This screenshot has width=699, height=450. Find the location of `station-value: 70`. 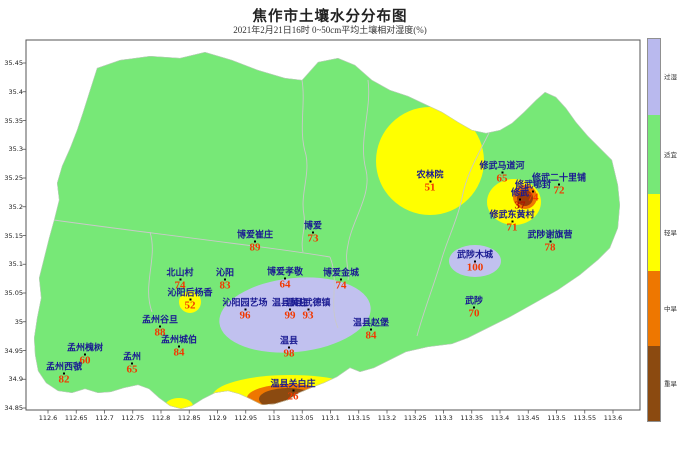

station-value: 70 is located at coordinates (474, 313).